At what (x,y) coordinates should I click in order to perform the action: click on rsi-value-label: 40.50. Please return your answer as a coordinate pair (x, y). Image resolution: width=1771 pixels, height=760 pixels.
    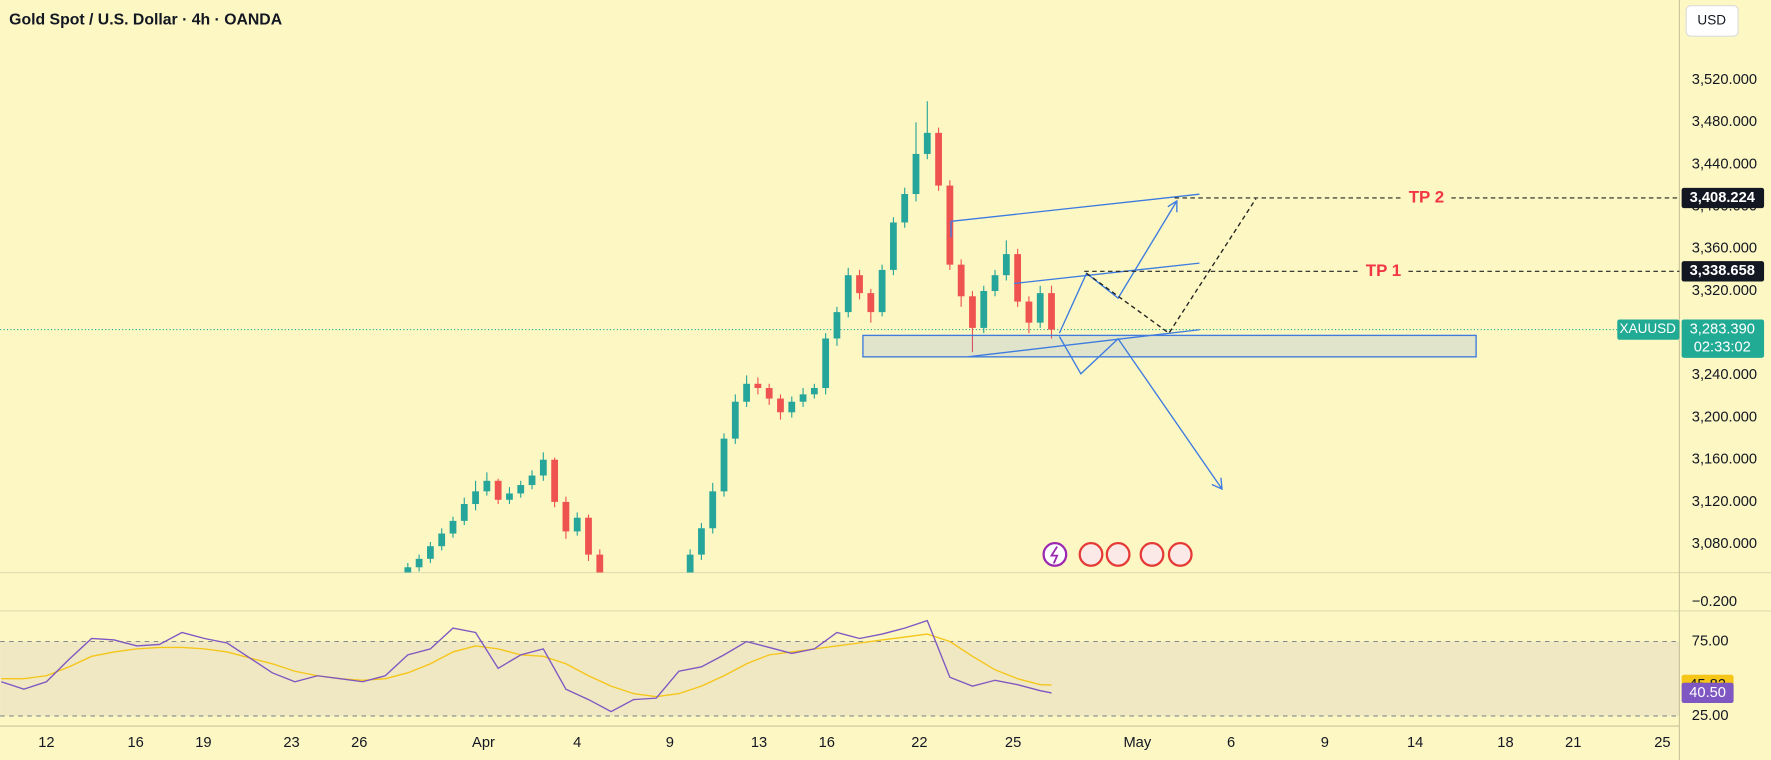
    Looking at the image, I should click on (1707, 693).